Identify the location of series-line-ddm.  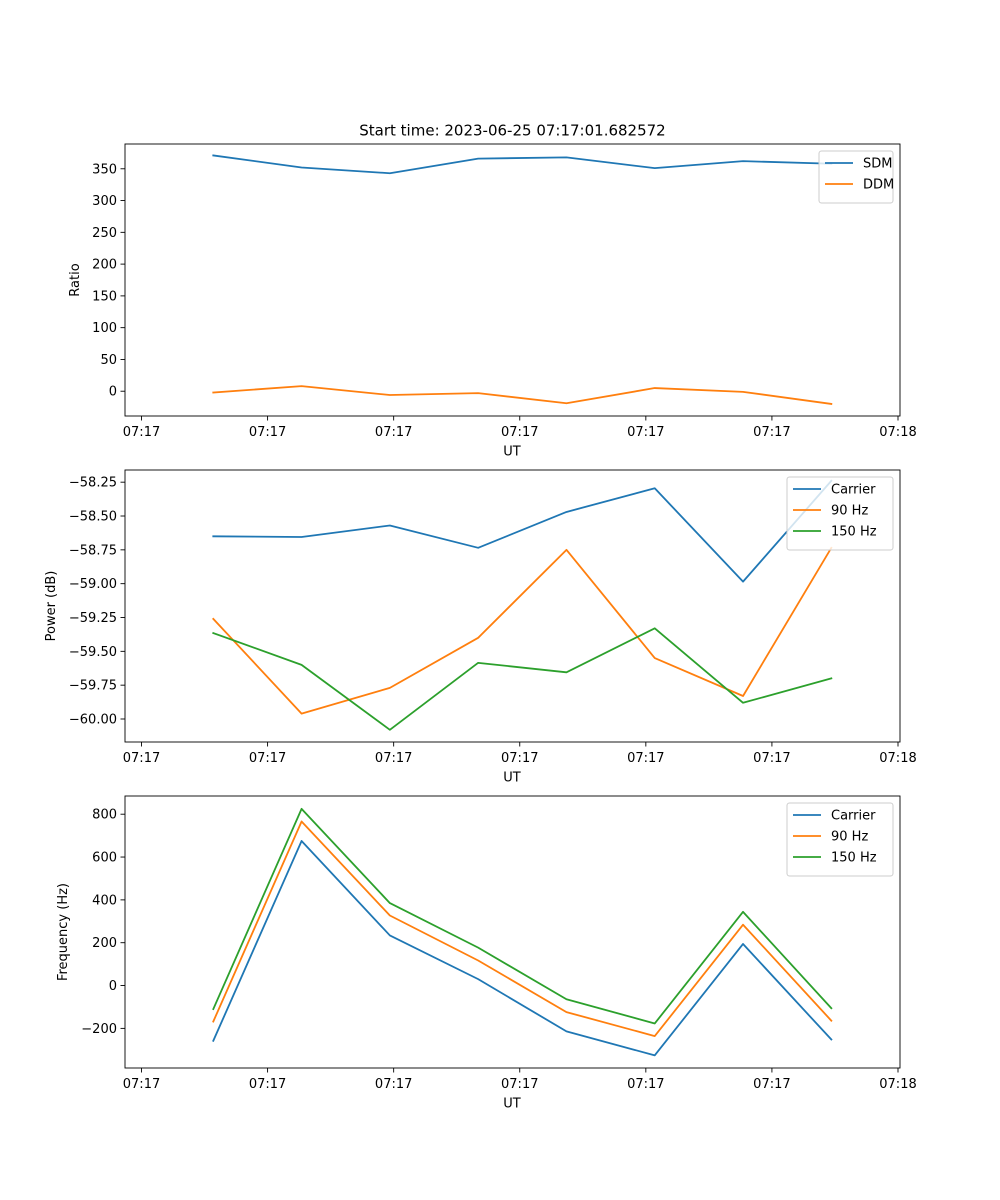
(522, 395).